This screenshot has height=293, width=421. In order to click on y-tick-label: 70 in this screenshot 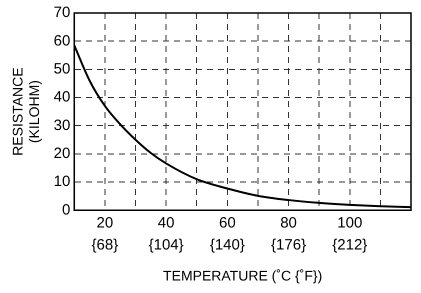, I will do `click(62, 13)`.